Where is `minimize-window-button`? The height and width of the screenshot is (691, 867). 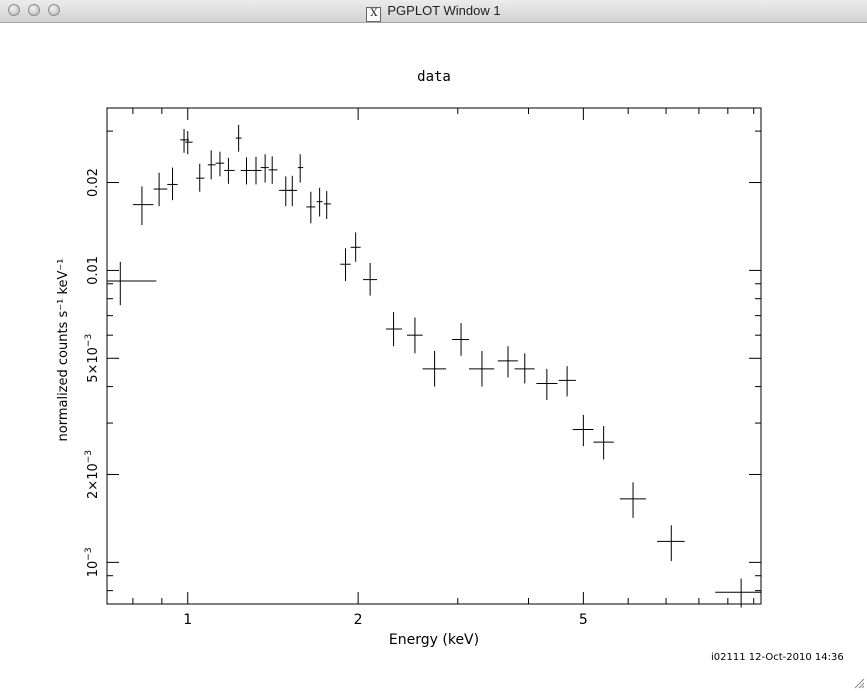
minimize-window-button is located at coordinates (34, 10).